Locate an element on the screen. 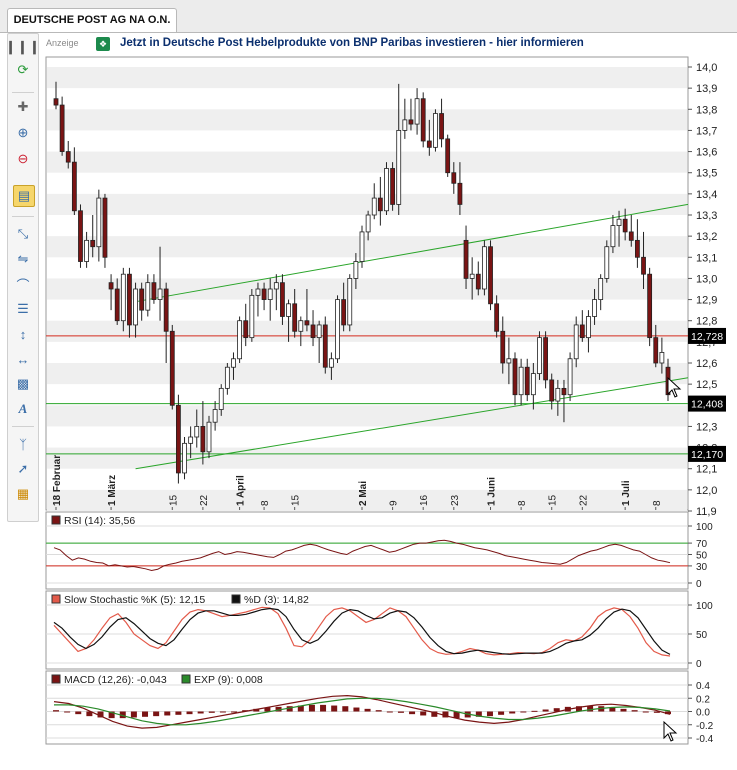  ray-icon: ➚ is located at coordinates (23, 468).